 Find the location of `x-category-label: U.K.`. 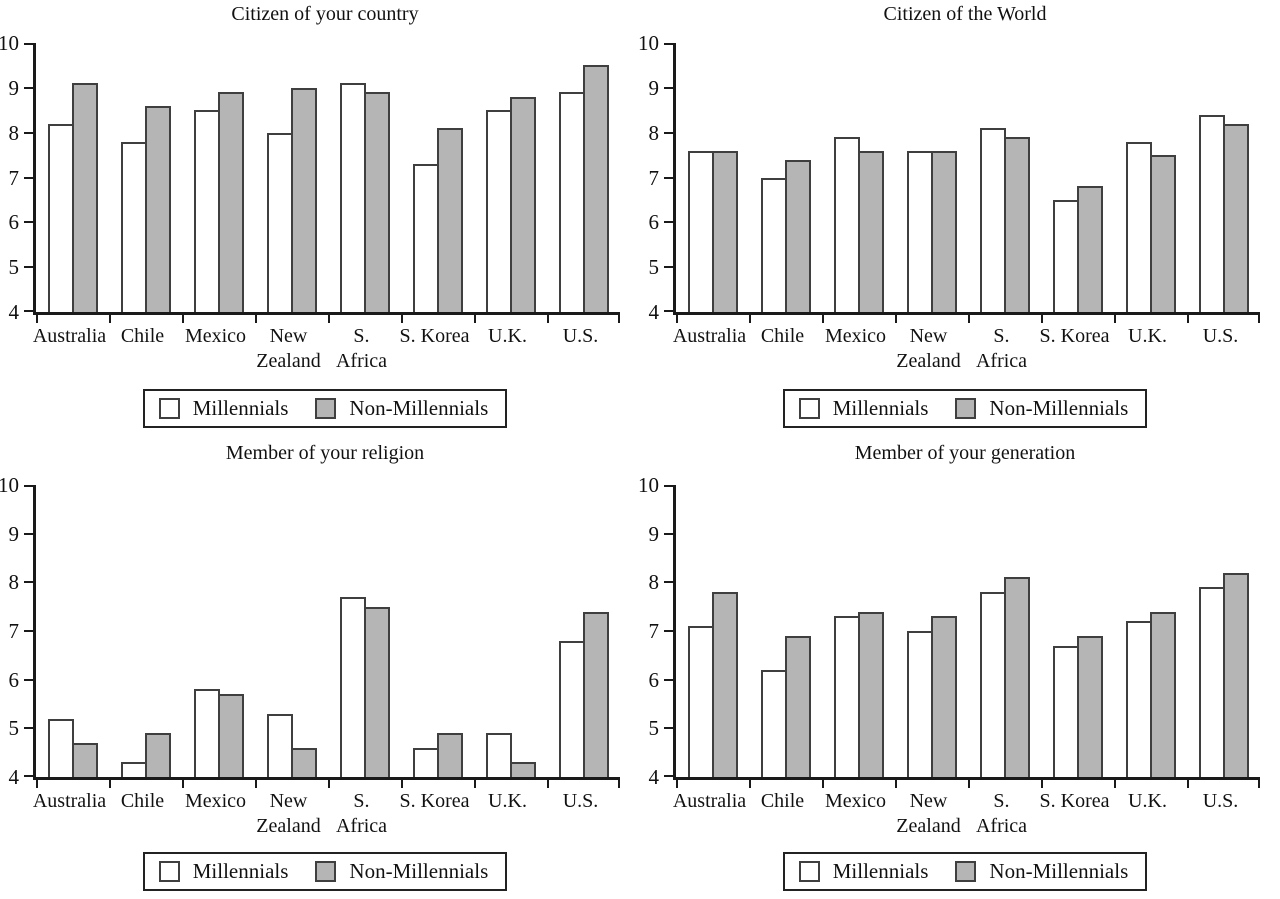

x-category-label: U.K. is located at coordinates (1147, 336).